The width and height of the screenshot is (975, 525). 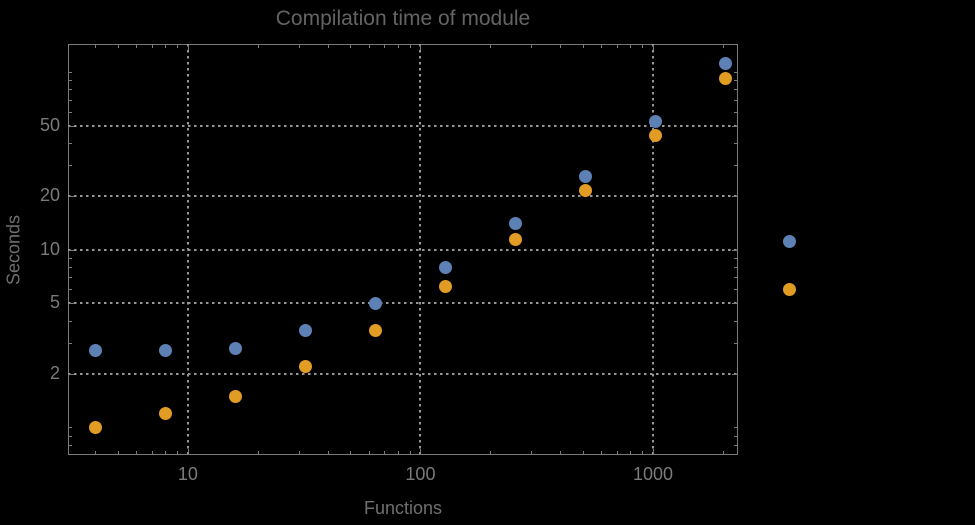 I want to click on x-tick-label: 100, so click(x=420, y=474).